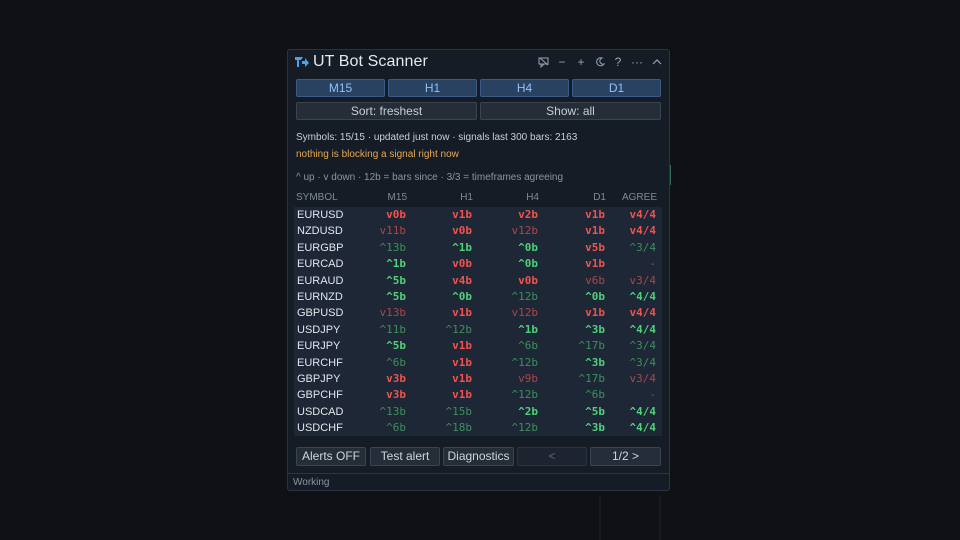 The image size is (960, 540). What do you see at coordinates (478, 379) in the screenshot?
I see `table-row: GBPJPY v3b v1b v9b ^17b v3/4` at bounding box center [478, 379].